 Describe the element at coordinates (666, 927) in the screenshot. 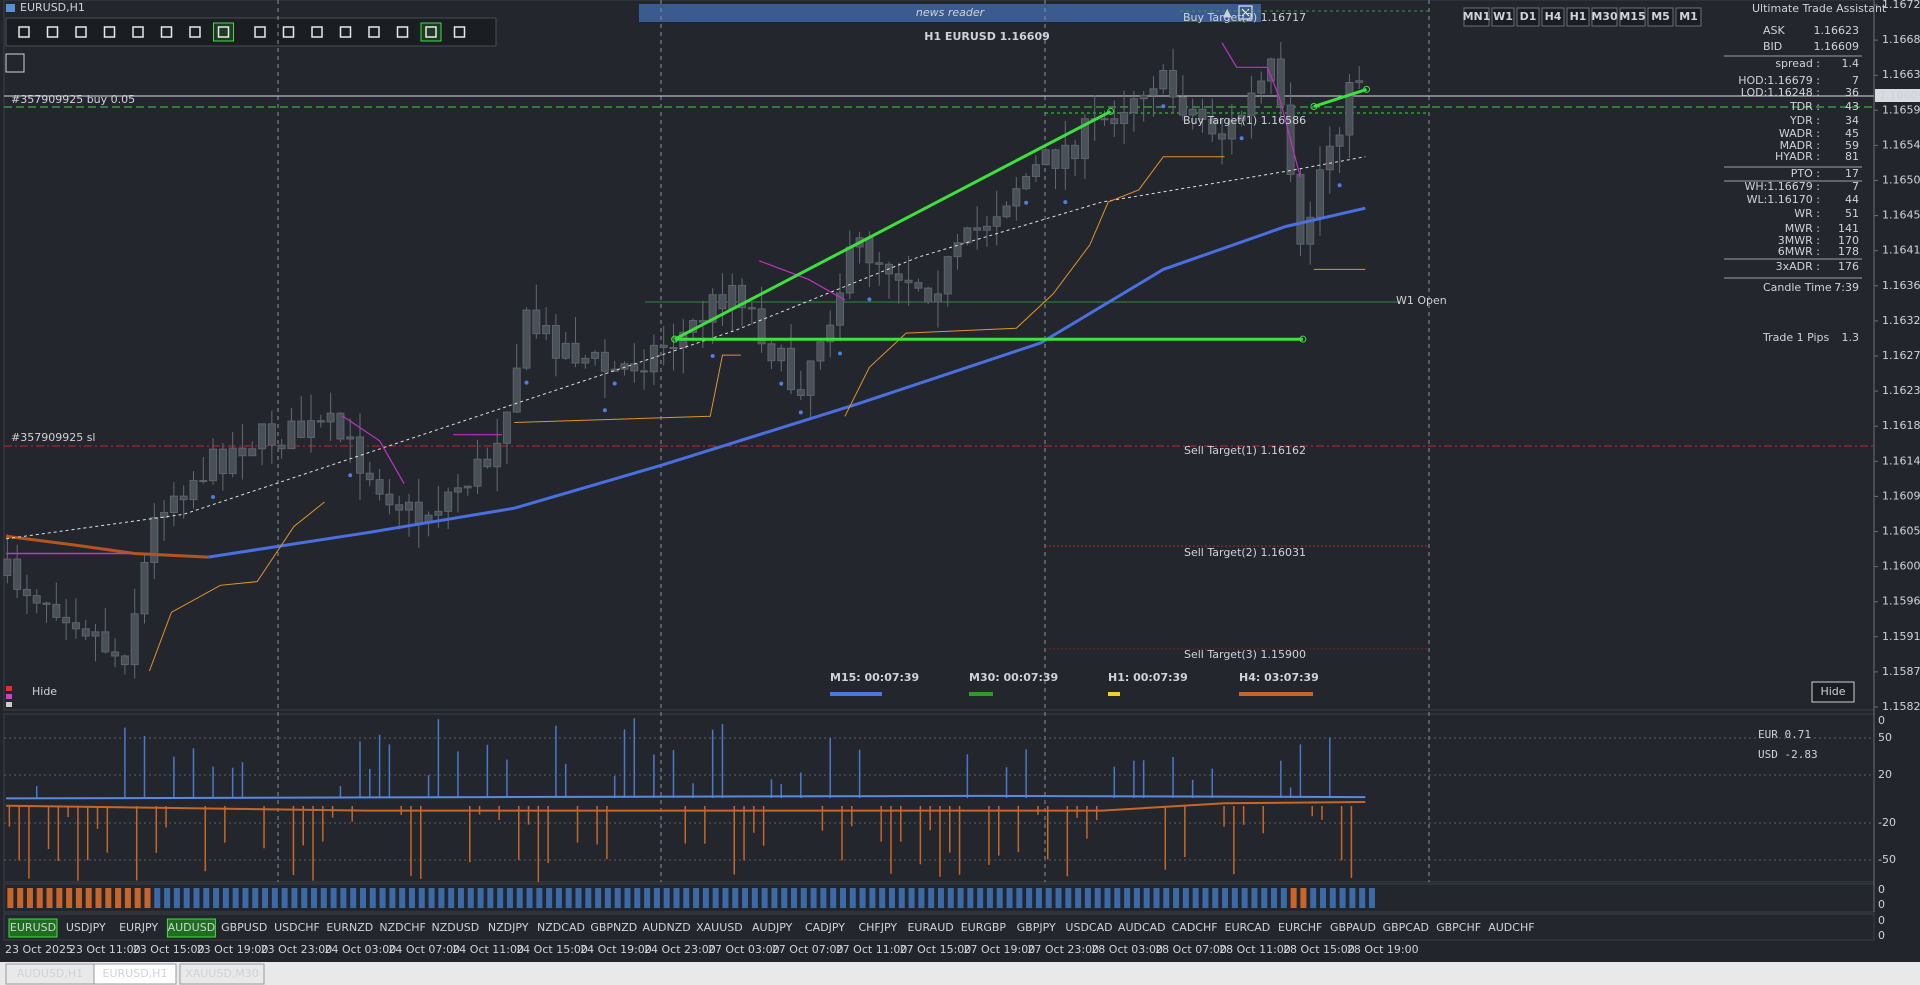

I see `symbol-button: AUDNZD` at that location.